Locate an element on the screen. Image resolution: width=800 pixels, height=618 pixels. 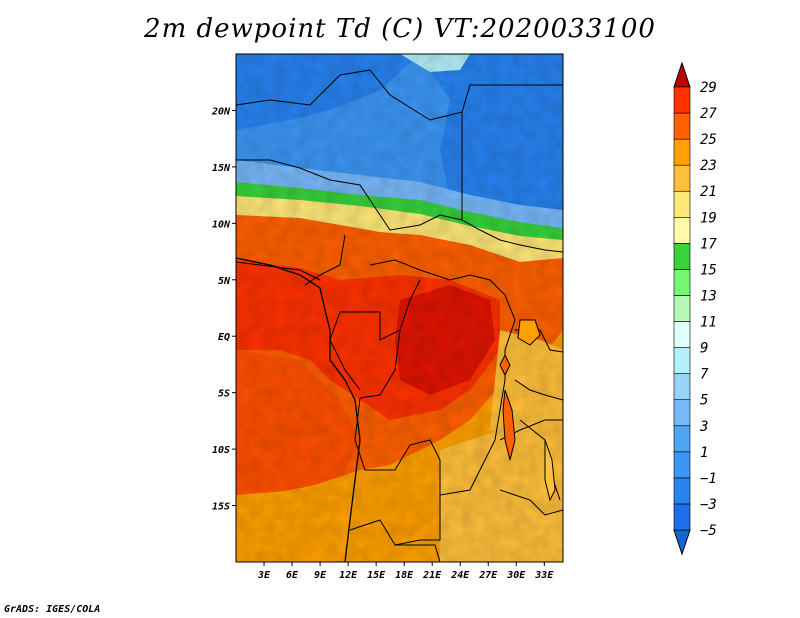
lake-malawi is located at coordinates (550, 470).